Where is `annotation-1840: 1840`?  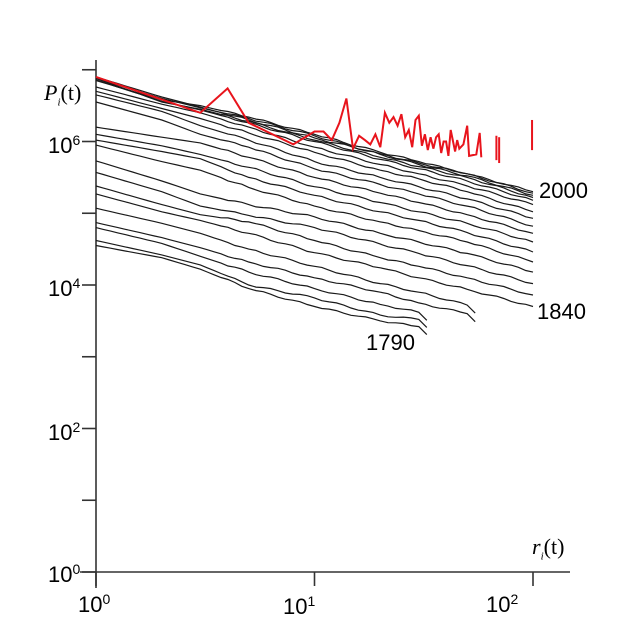
annotation-1840: 1840 is located at coordinates (561, 311).